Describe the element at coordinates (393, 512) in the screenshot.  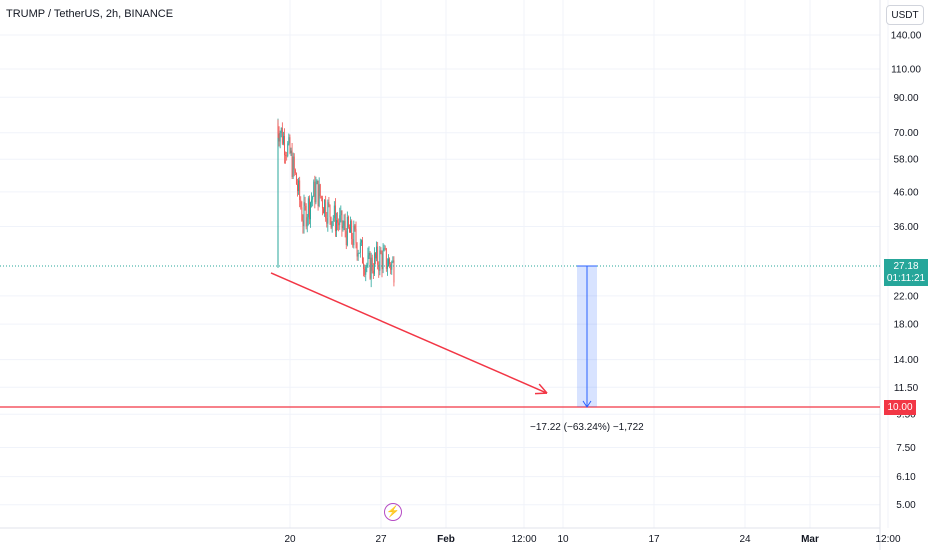
I see `lightning-icon: ⚡` at that location.